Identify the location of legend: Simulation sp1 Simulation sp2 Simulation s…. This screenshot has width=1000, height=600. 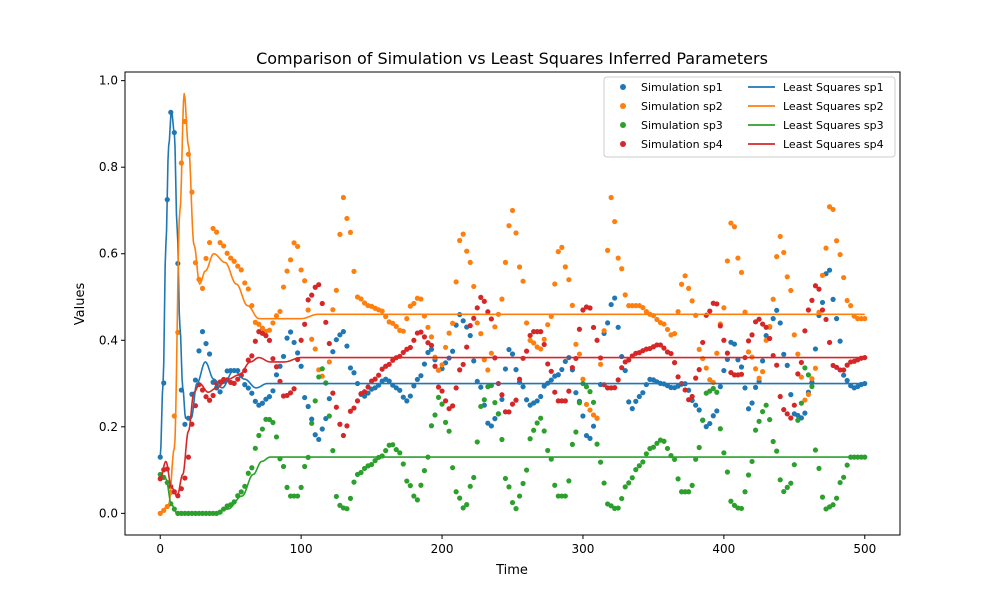
(749, 117).